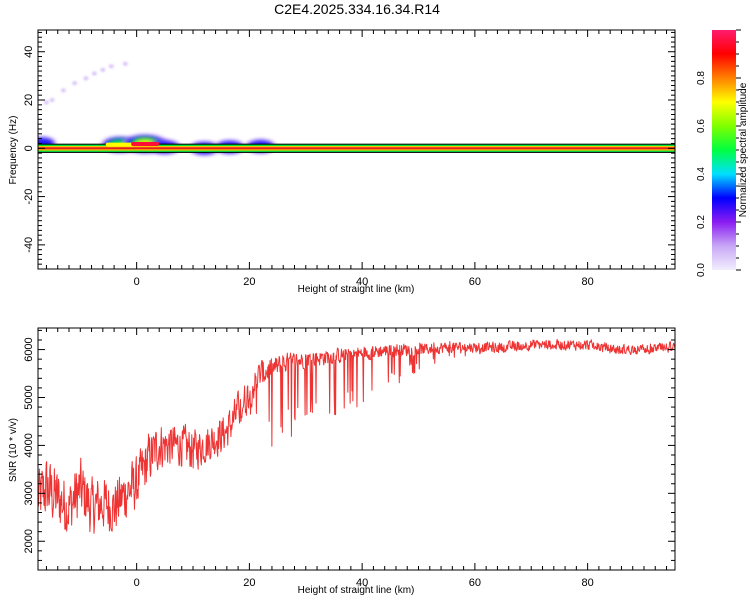  Describe the element at coordinates (701, 270) in the screenshot. I see `colorbar-tick-label: 0.0` at that location.